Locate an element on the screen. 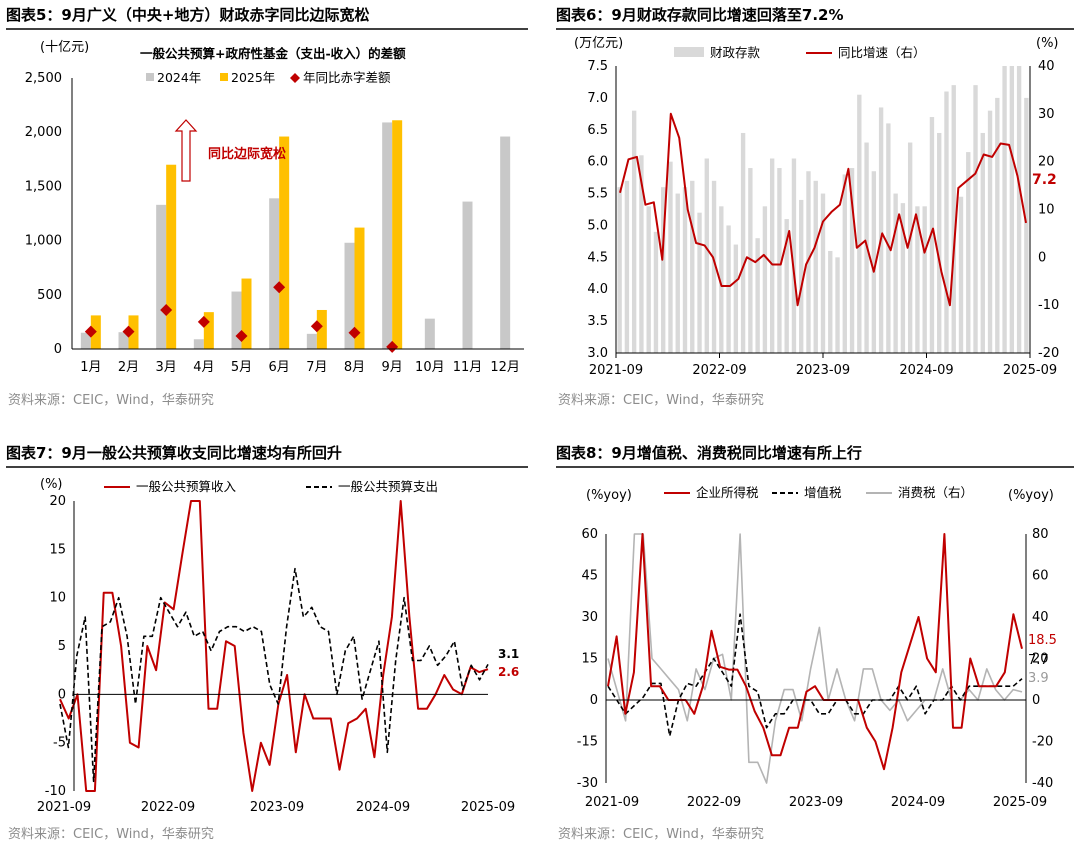 This screenshot has height=848, width=1080. x-tick-label: 2023-09 is located at coordinates (823, 370).